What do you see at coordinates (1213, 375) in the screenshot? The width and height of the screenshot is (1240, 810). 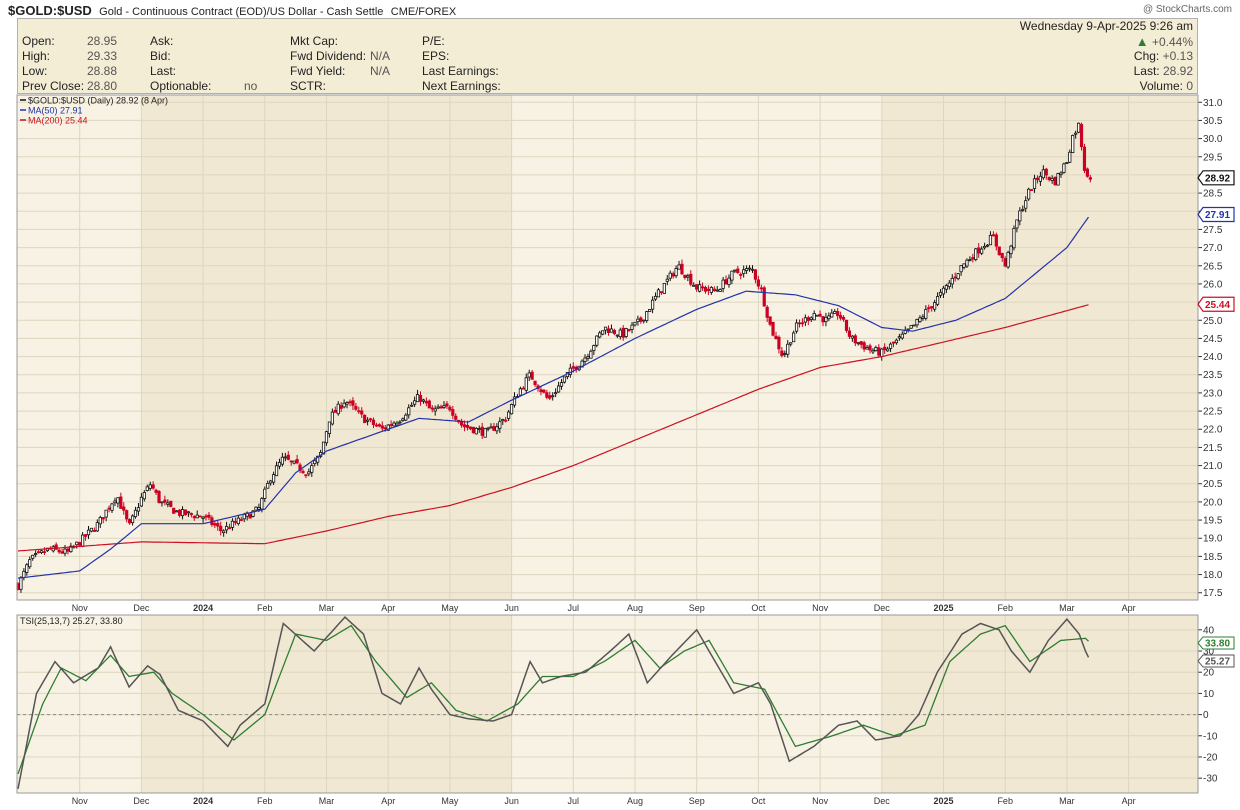 I see `price-ytick-label: 23.5` at bounding box center [1213, 375].